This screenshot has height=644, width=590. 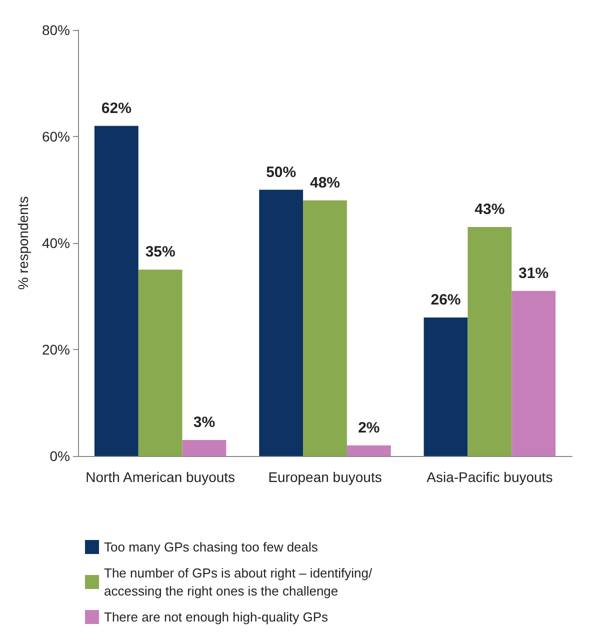 I want to click on y-tick-label: 0%, so click(x=60, y=456).